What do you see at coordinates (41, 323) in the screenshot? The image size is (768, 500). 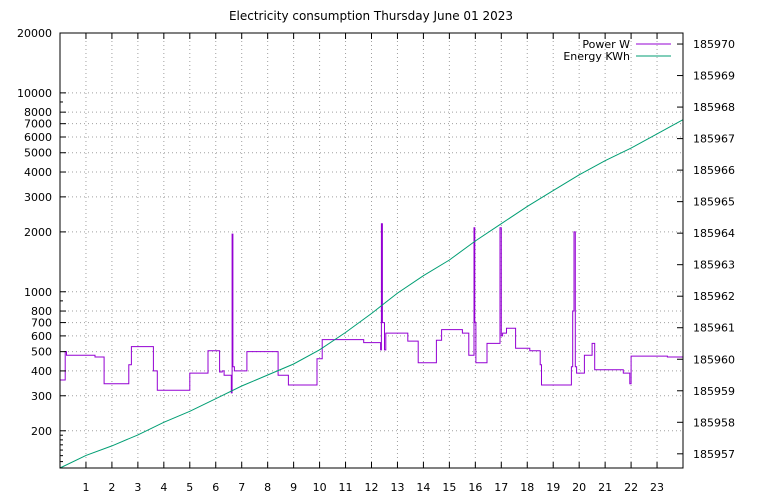 I see `y-left-tick-label: 700` at bounding box center [41, 323].